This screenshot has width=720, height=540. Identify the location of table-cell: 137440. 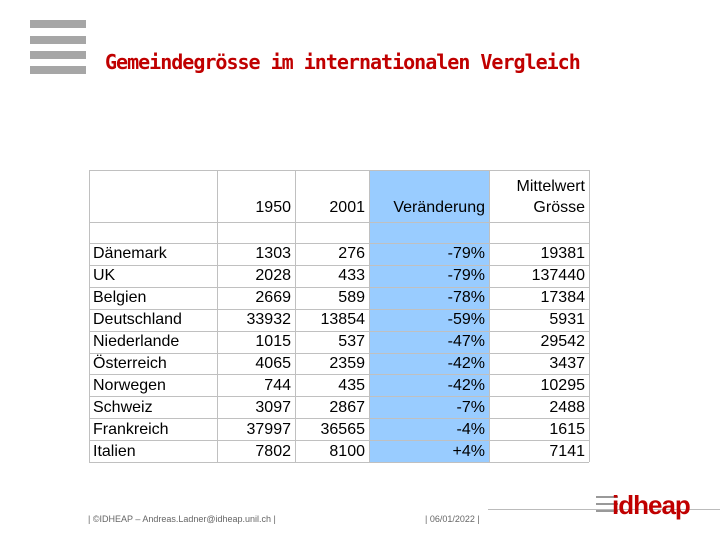
(558, 276).